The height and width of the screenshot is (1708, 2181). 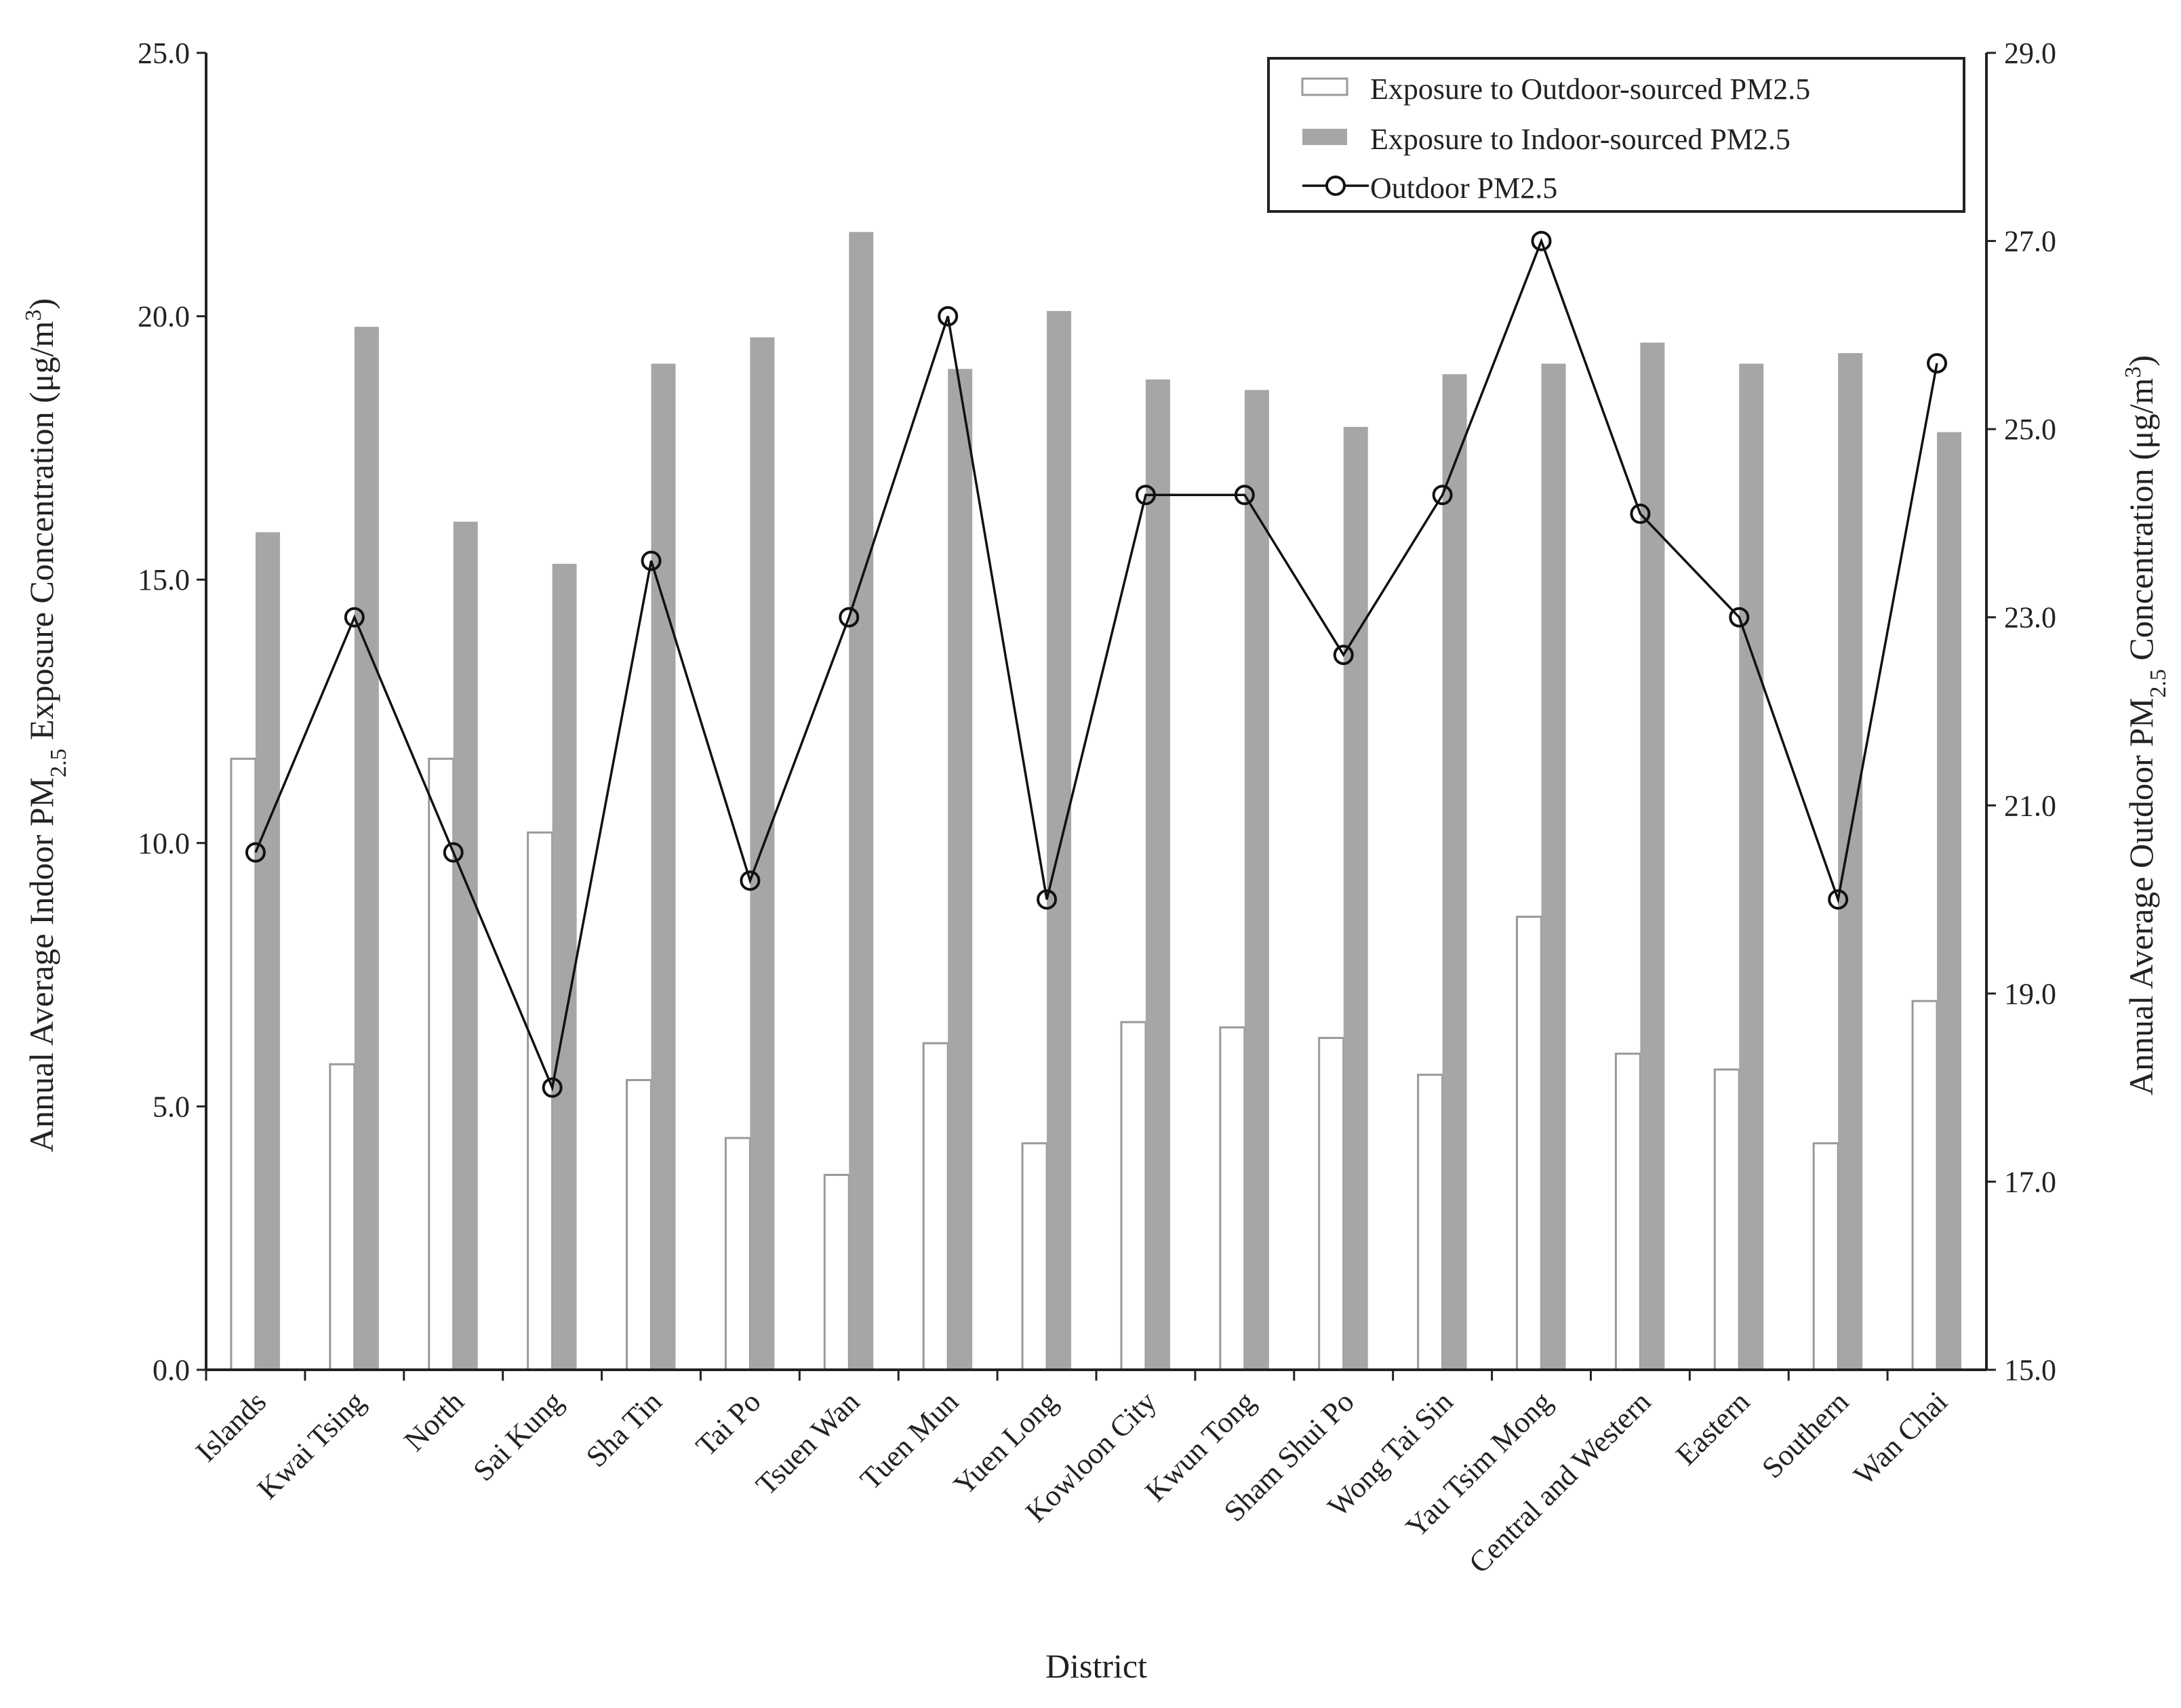 I want to click on x-tick-label: North, so click(x=434, y=1421).